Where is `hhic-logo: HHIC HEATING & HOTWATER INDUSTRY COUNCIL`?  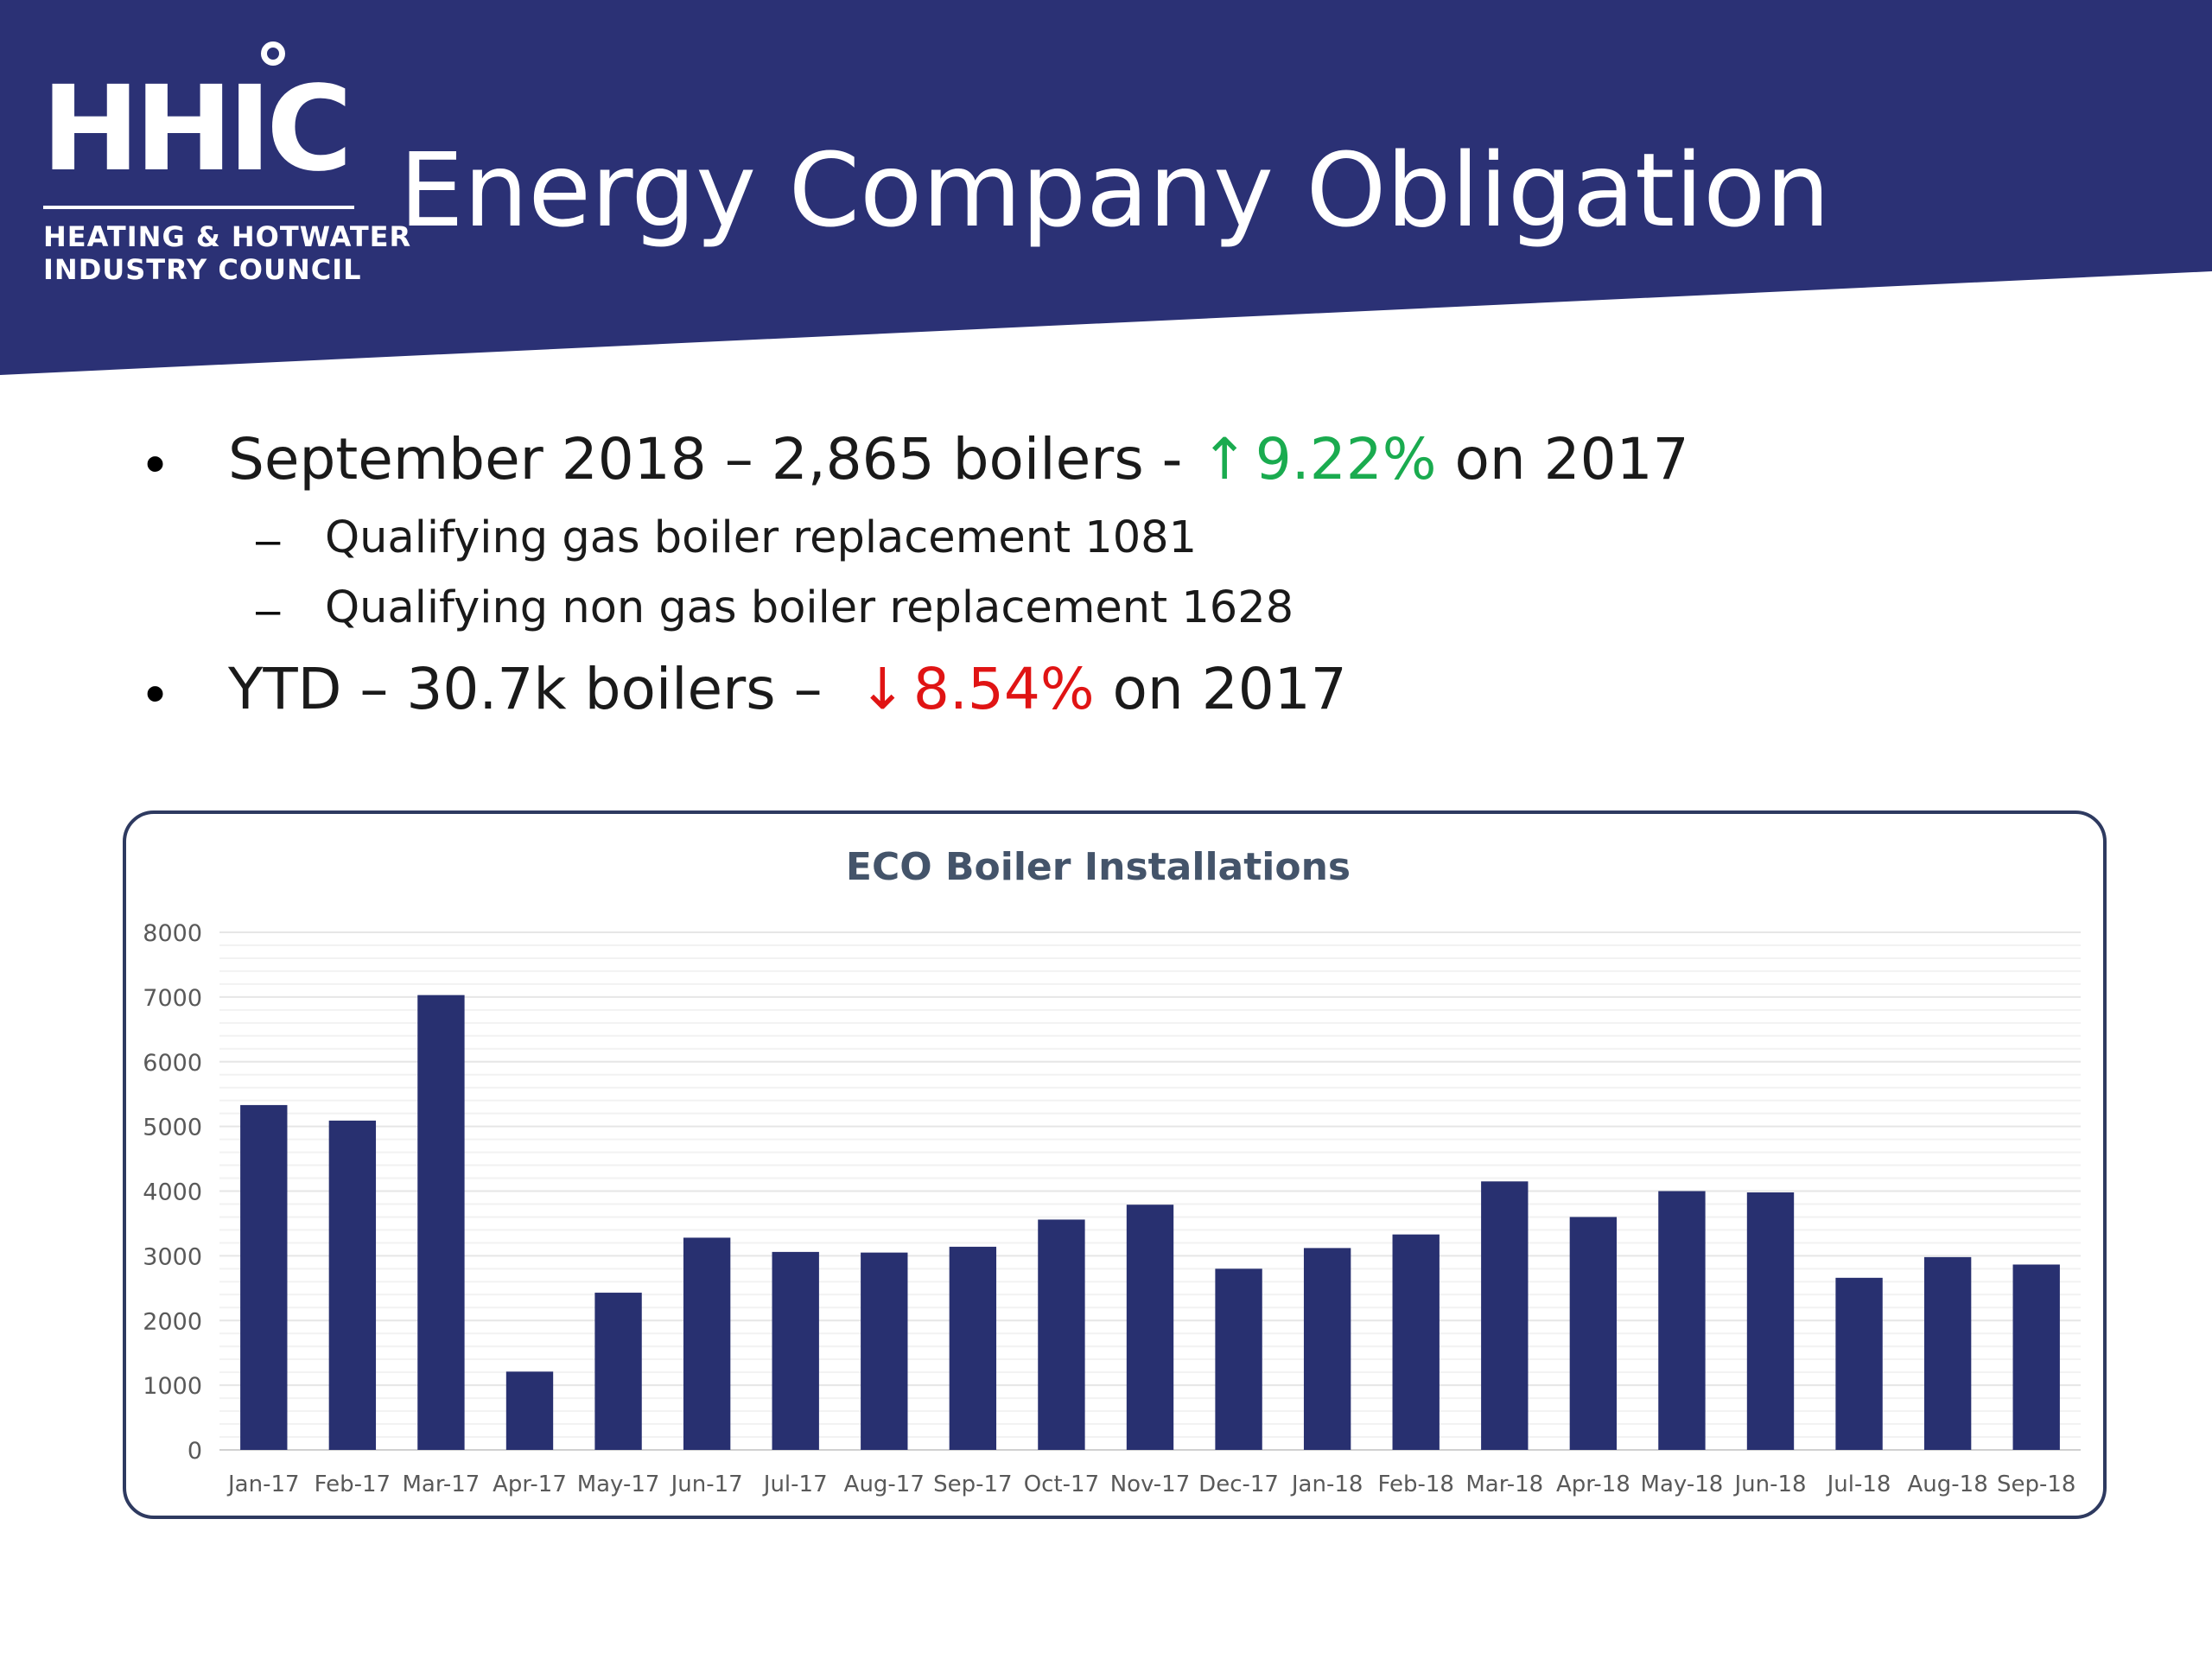 hhic-logo: HHIC HEATING & HOTWATER INDUSTRY COUNCIL is located at coordinates (225, 160).